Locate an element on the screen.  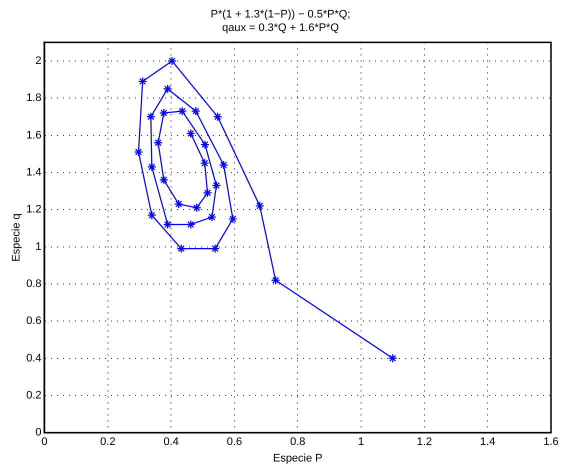
y-axis-title: Especie q is located at coordinates (16, 237).